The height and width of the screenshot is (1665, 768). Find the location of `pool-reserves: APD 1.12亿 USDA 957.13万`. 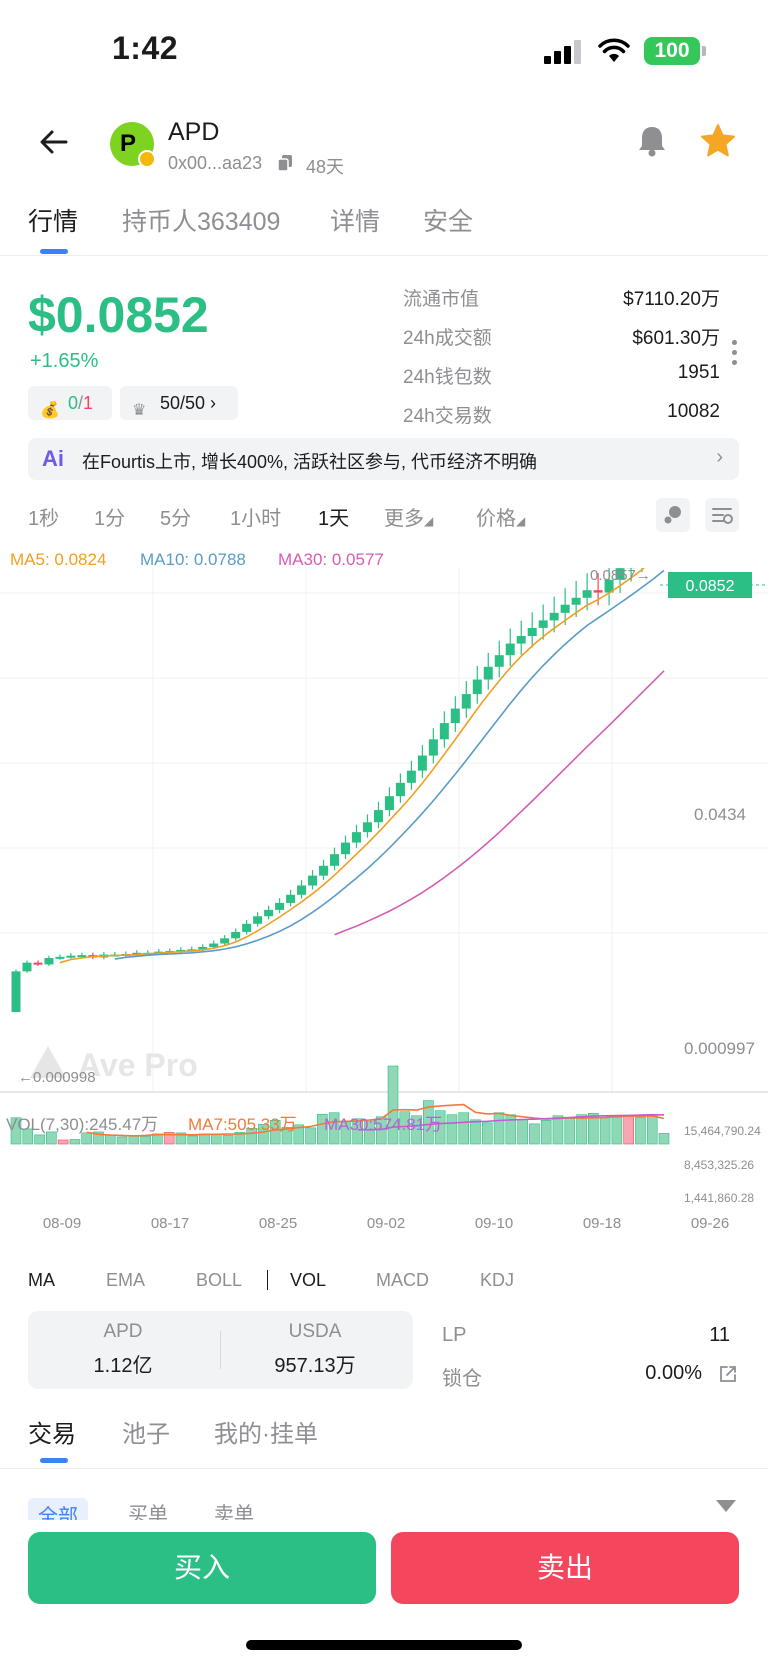

pool-reserves: APD 1.12亿 USDA 957.13万 is located at coordinates (220, 1350).